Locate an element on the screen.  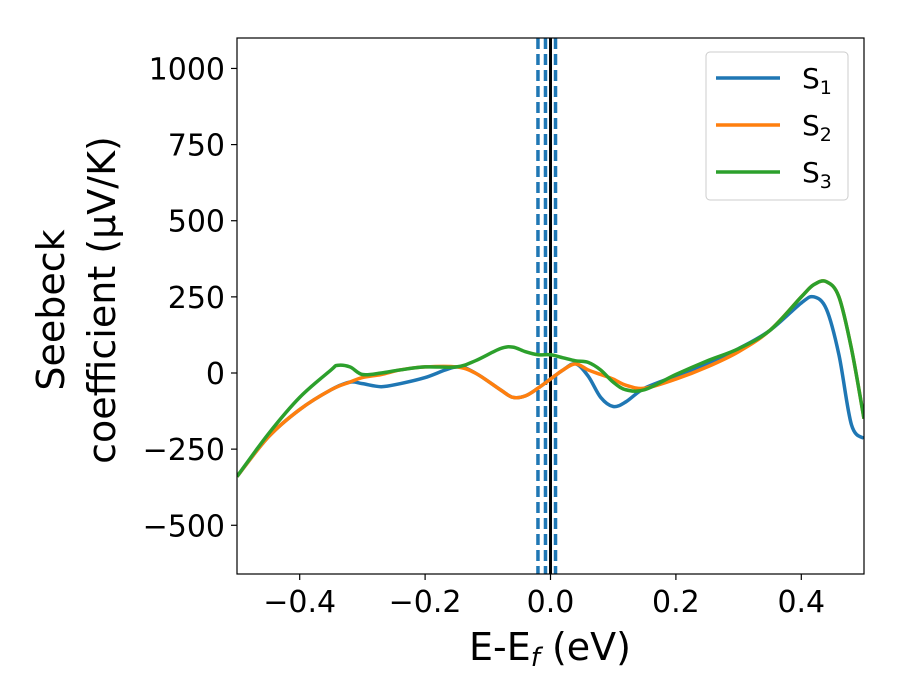
x-tick-label: 0.0 is located at coordinates (551, 602).